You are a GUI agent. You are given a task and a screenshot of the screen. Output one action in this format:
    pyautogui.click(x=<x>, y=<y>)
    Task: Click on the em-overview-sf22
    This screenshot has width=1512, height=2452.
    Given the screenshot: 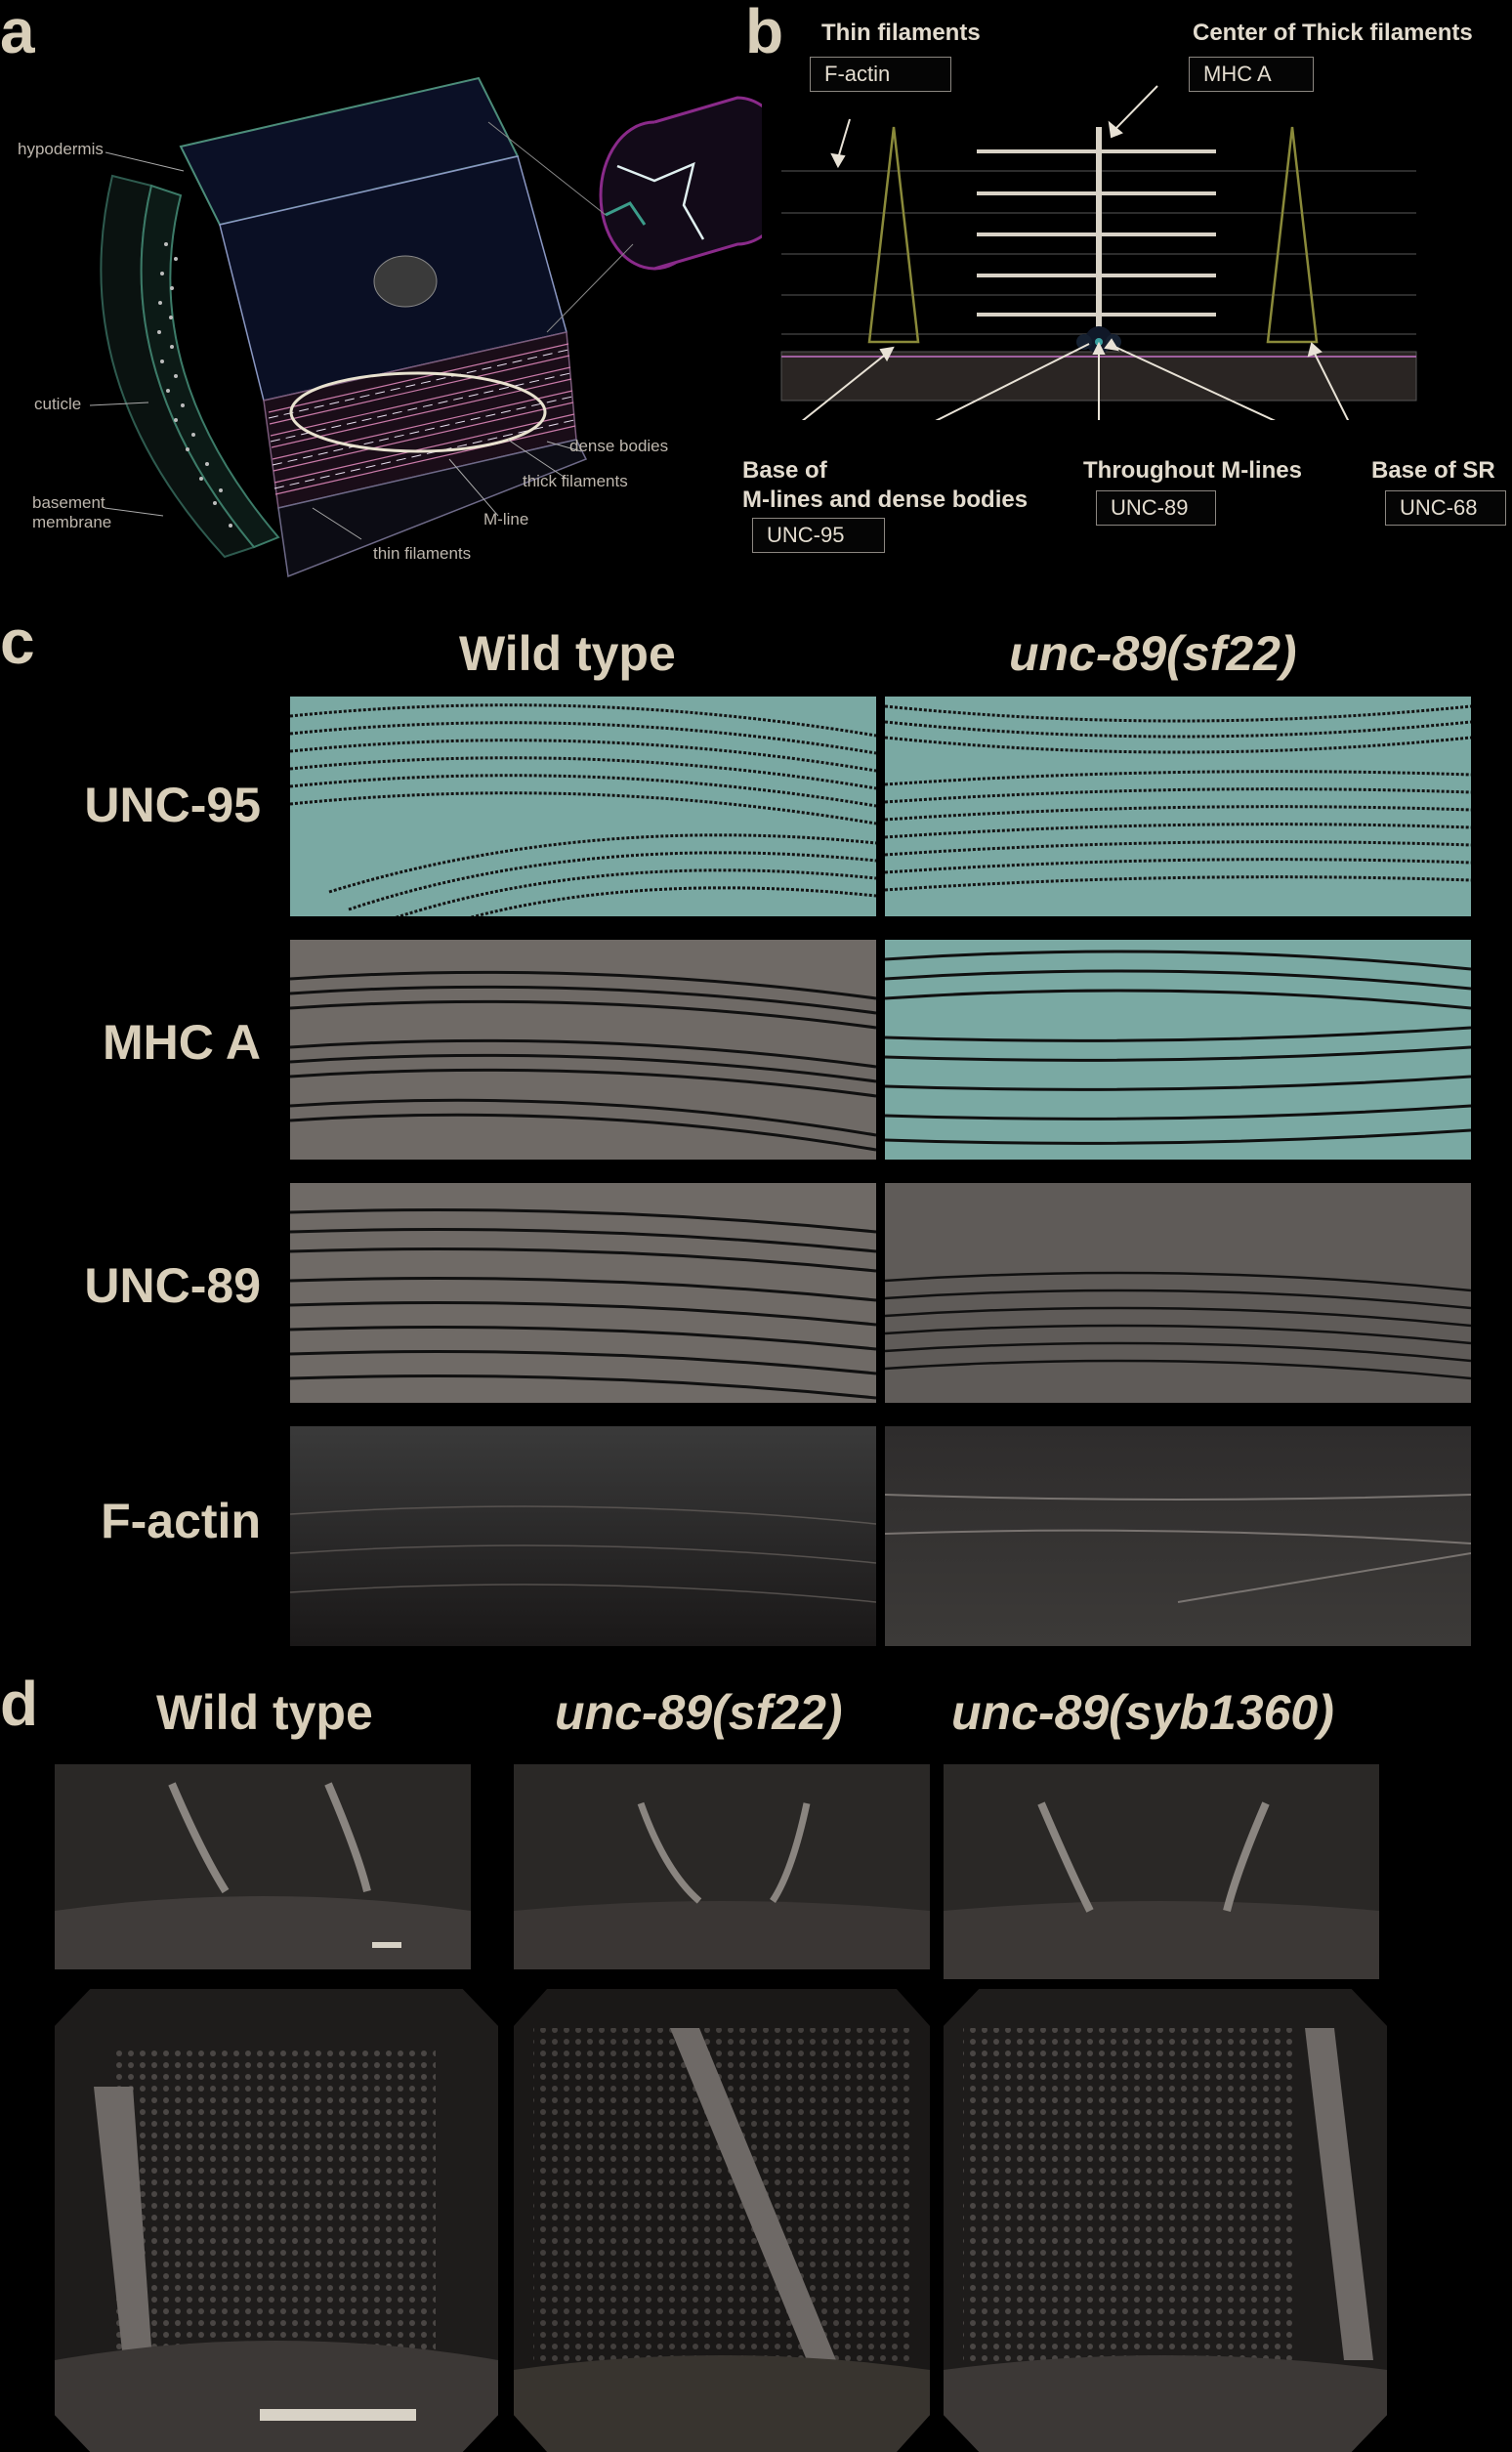 What is the action you would take?
    pyautogui.click(x=722, y=1867)
    